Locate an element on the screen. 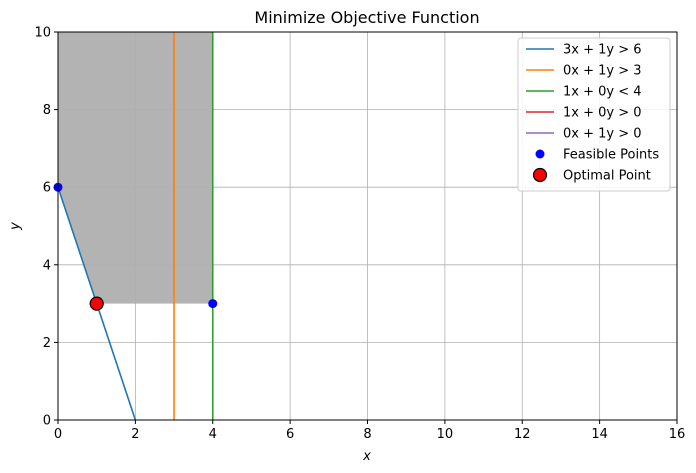  legend-label: 0x + 1y > 3 is located at coordinates (602, 71).